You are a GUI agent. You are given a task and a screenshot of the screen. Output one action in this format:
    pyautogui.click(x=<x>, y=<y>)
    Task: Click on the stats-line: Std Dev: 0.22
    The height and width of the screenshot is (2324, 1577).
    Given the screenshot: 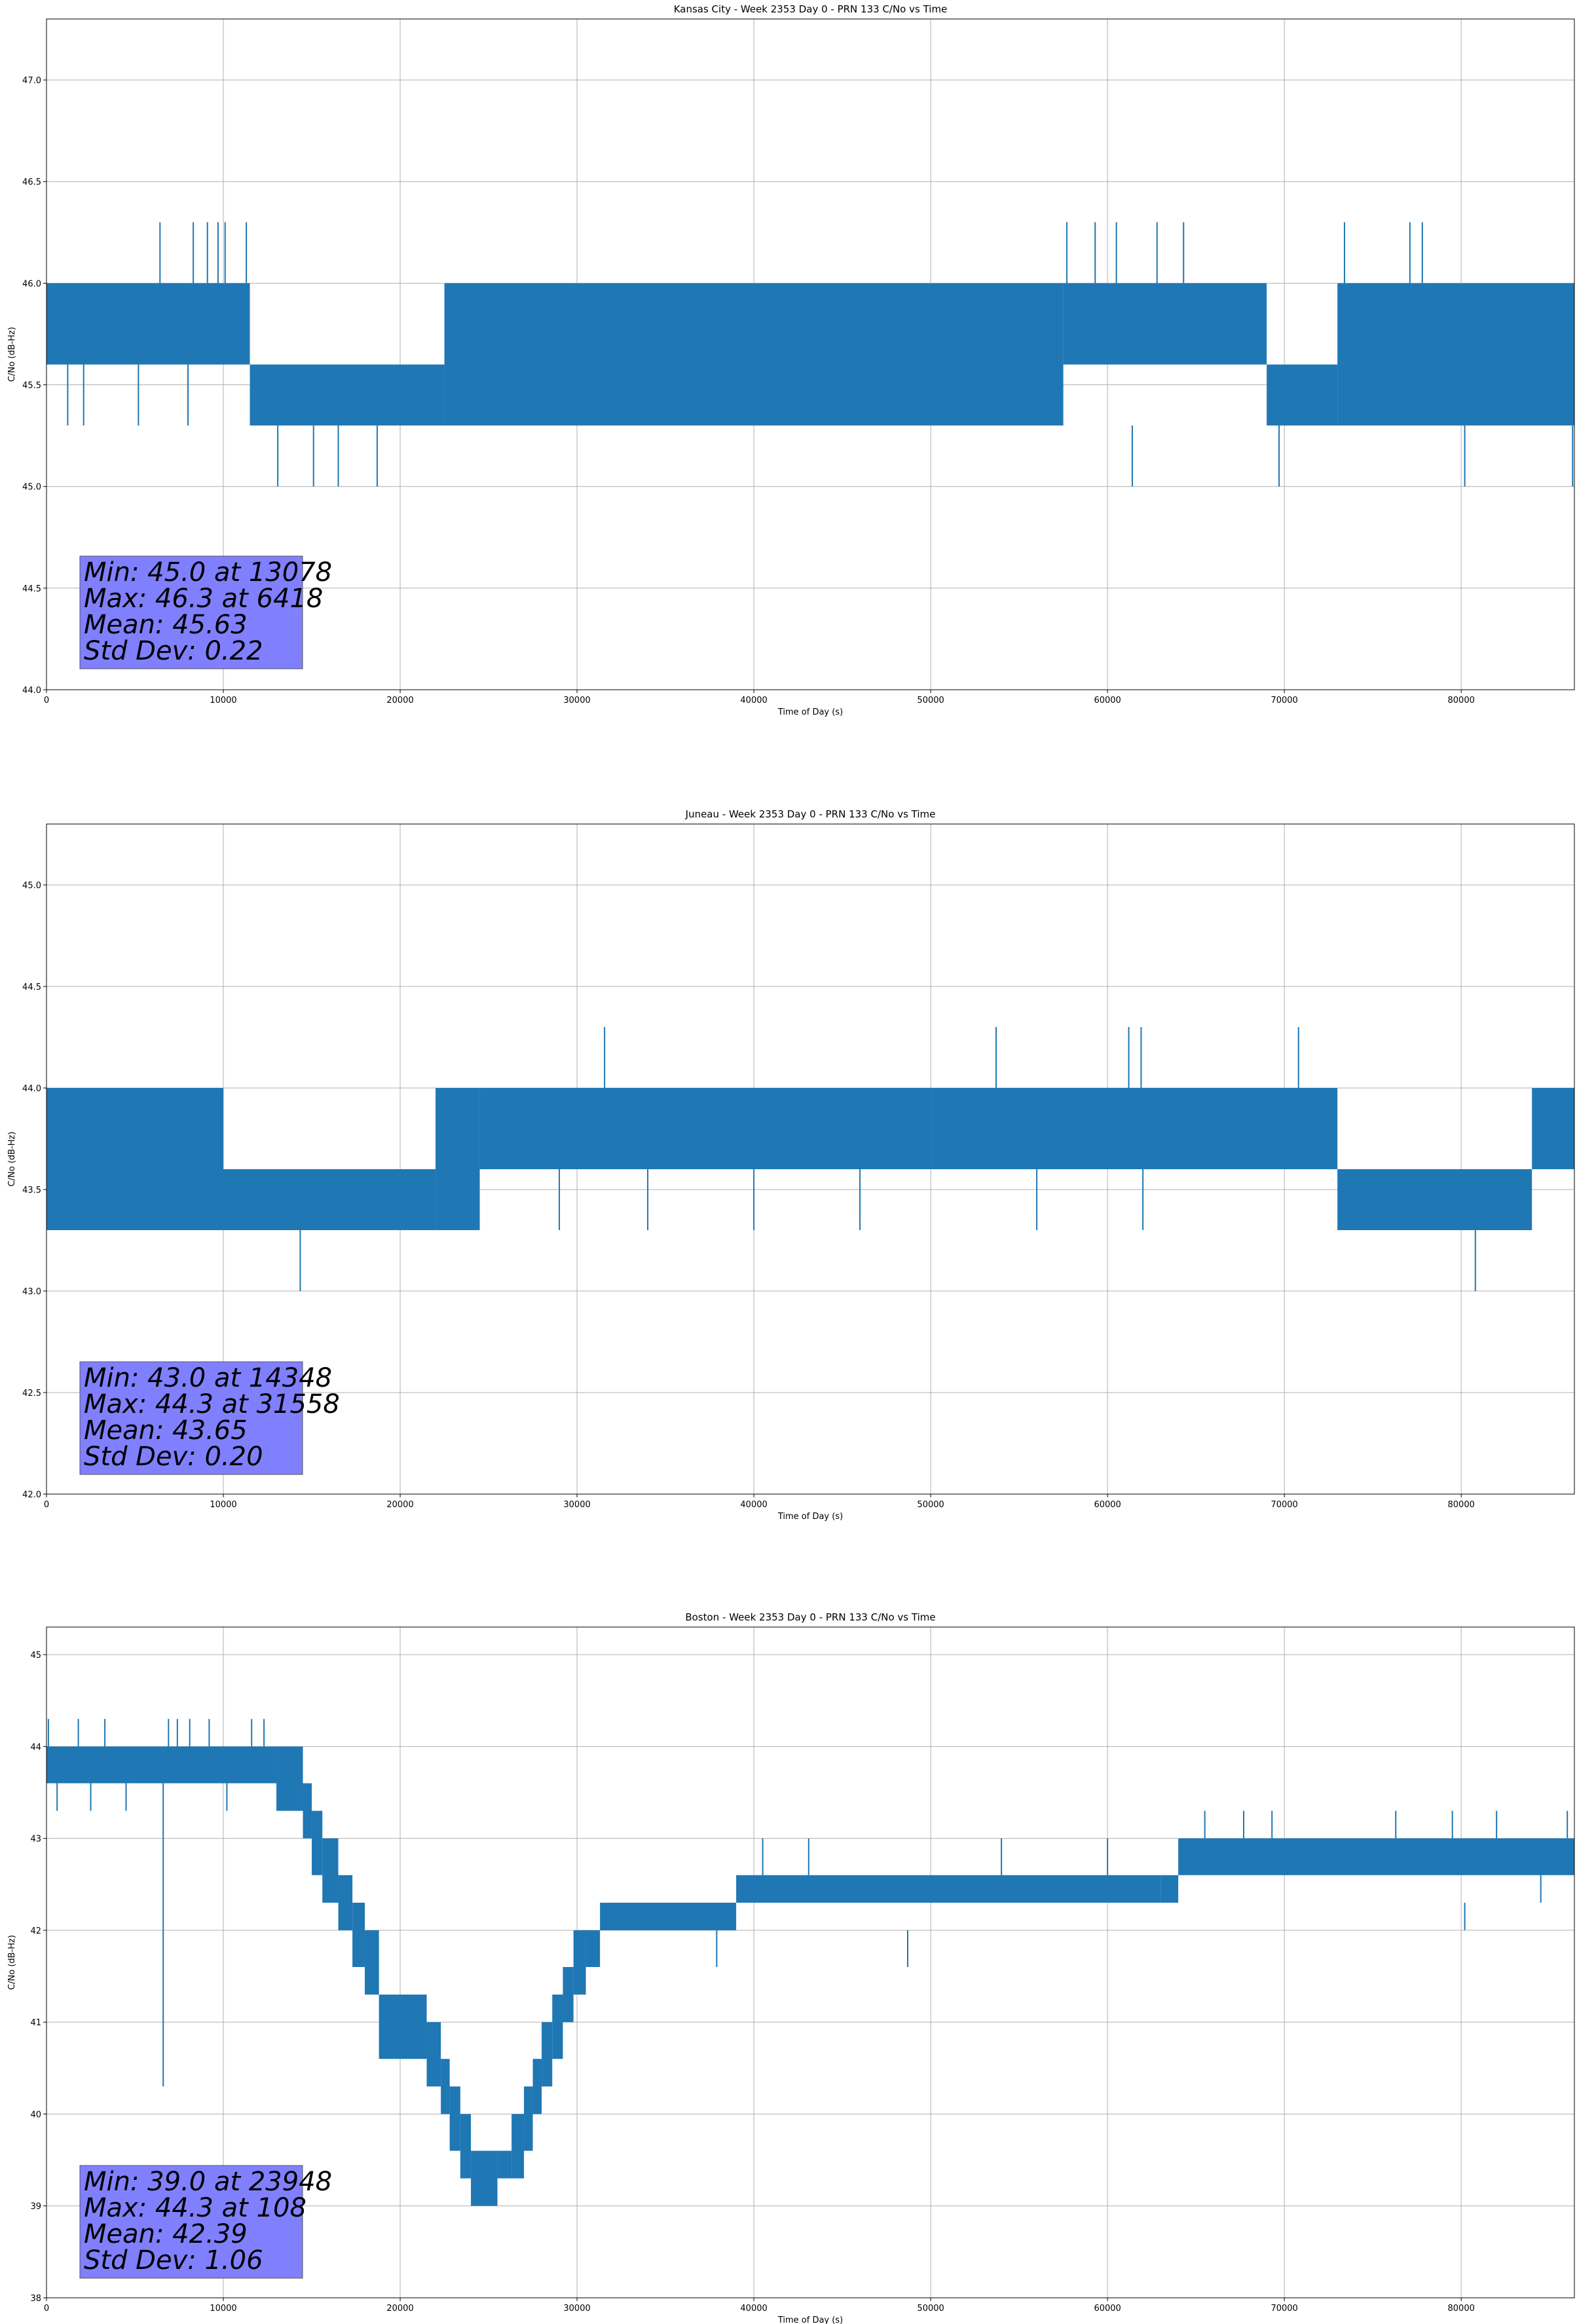 What is the action you would take?
    pyautogui.click(x=173, y=651)
    